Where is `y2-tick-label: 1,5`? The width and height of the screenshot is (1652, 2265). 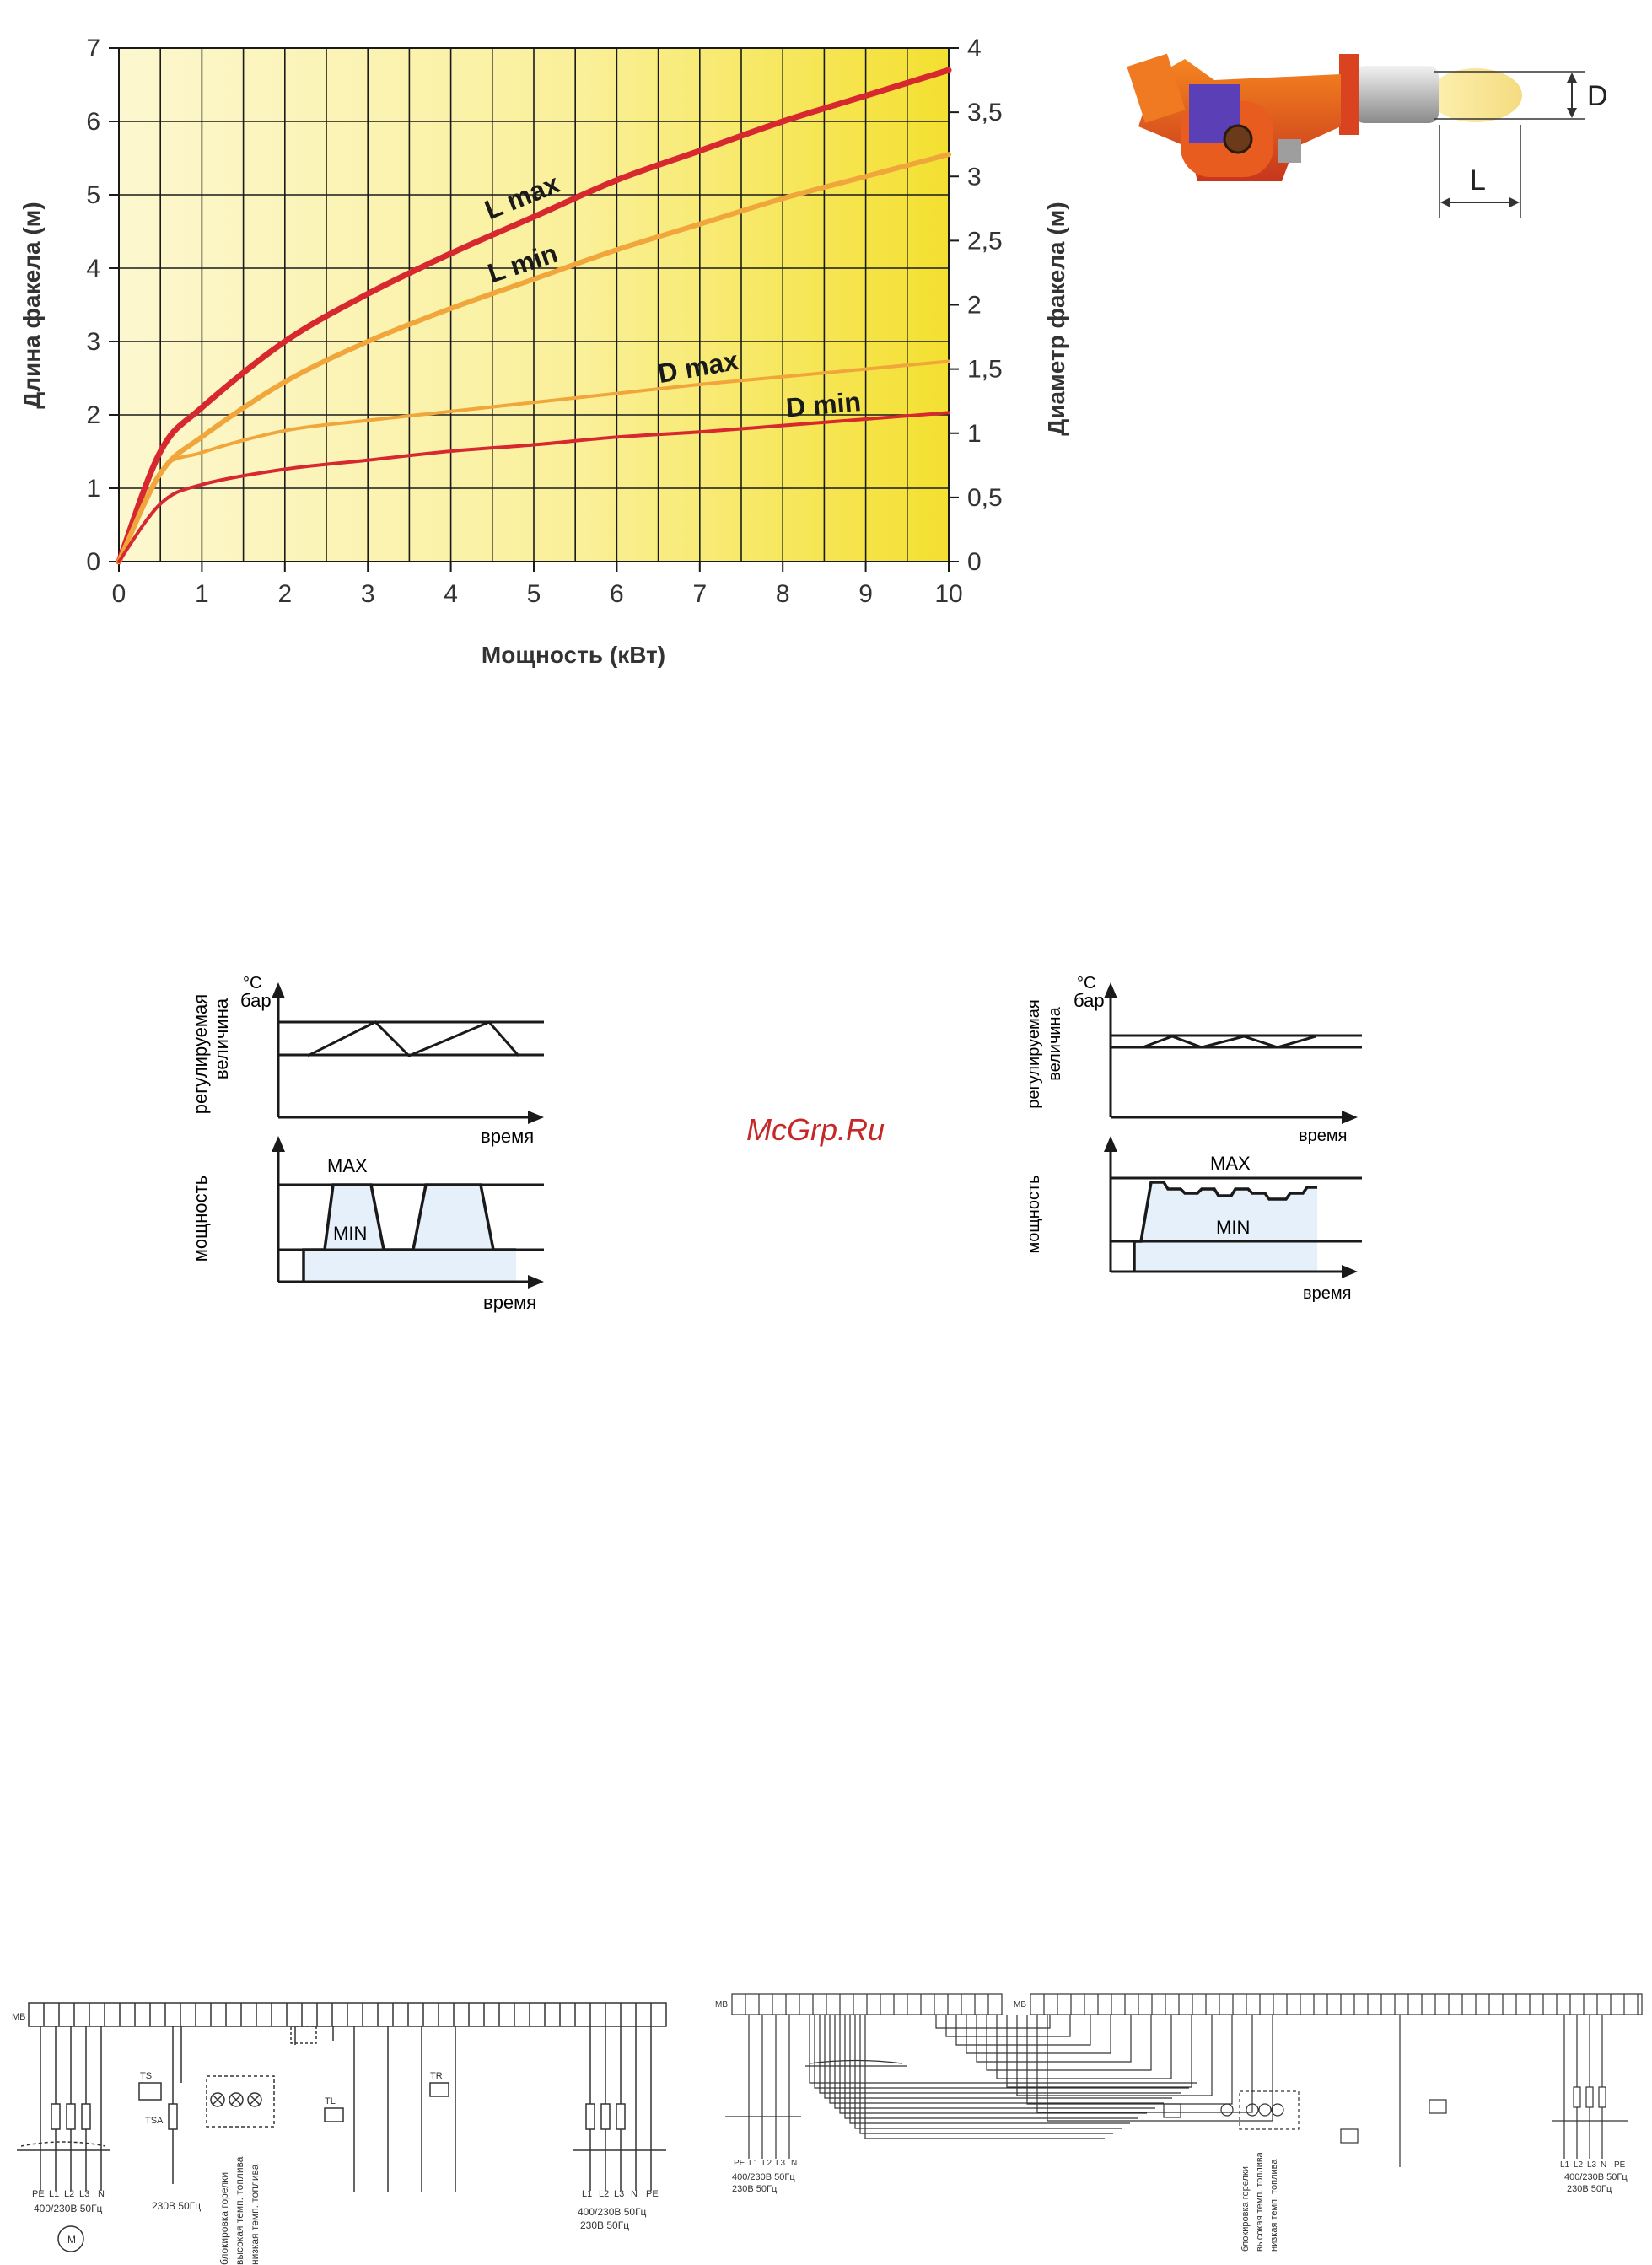 y2-tick-label: 1,5 is located at coordinates (985, 370).